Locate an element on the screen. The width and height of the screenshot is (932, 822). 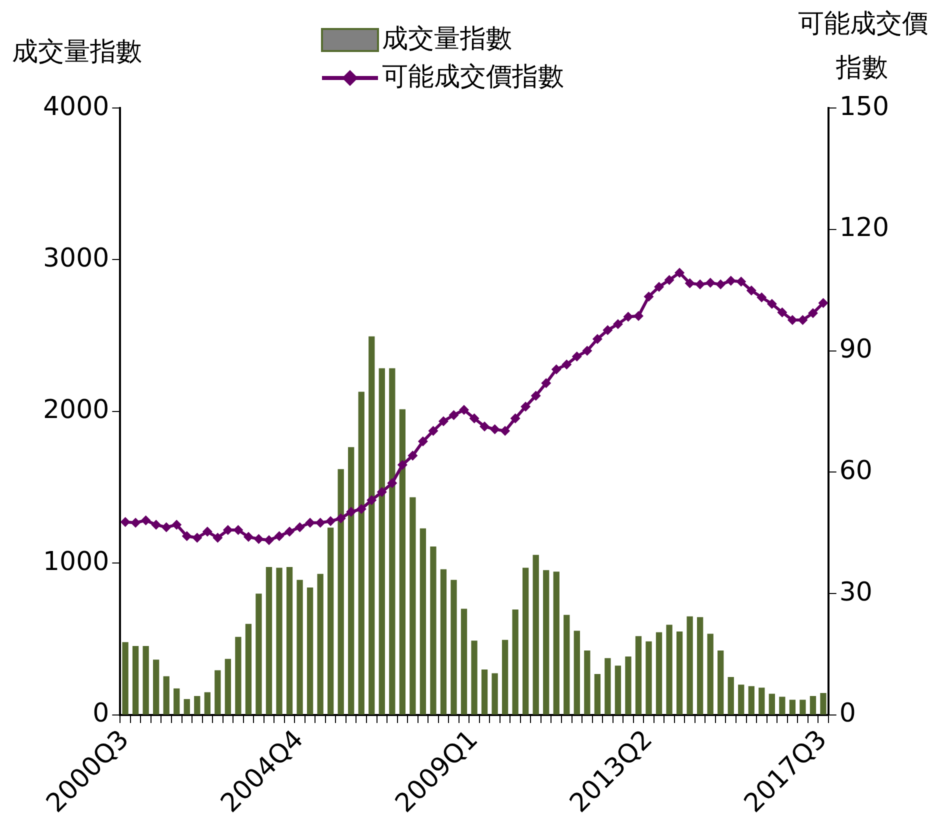
y-tick-label: 3000 is located at coordinates (76, 258).